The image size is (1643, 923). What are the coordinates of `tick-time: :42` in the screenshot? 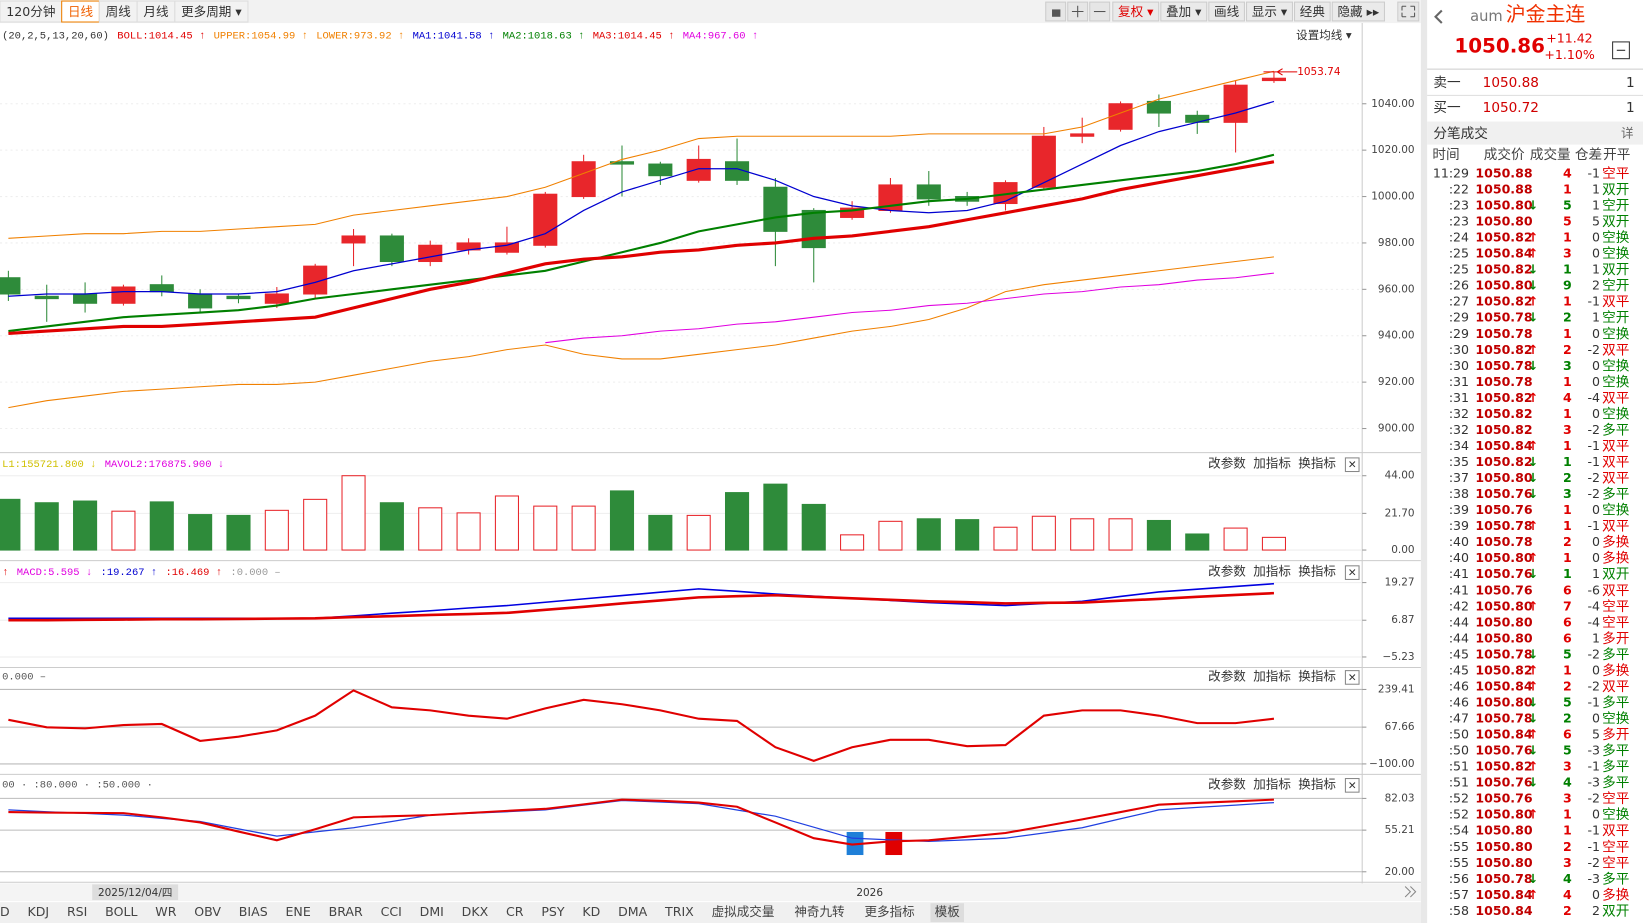 It's located at (1459, 605).